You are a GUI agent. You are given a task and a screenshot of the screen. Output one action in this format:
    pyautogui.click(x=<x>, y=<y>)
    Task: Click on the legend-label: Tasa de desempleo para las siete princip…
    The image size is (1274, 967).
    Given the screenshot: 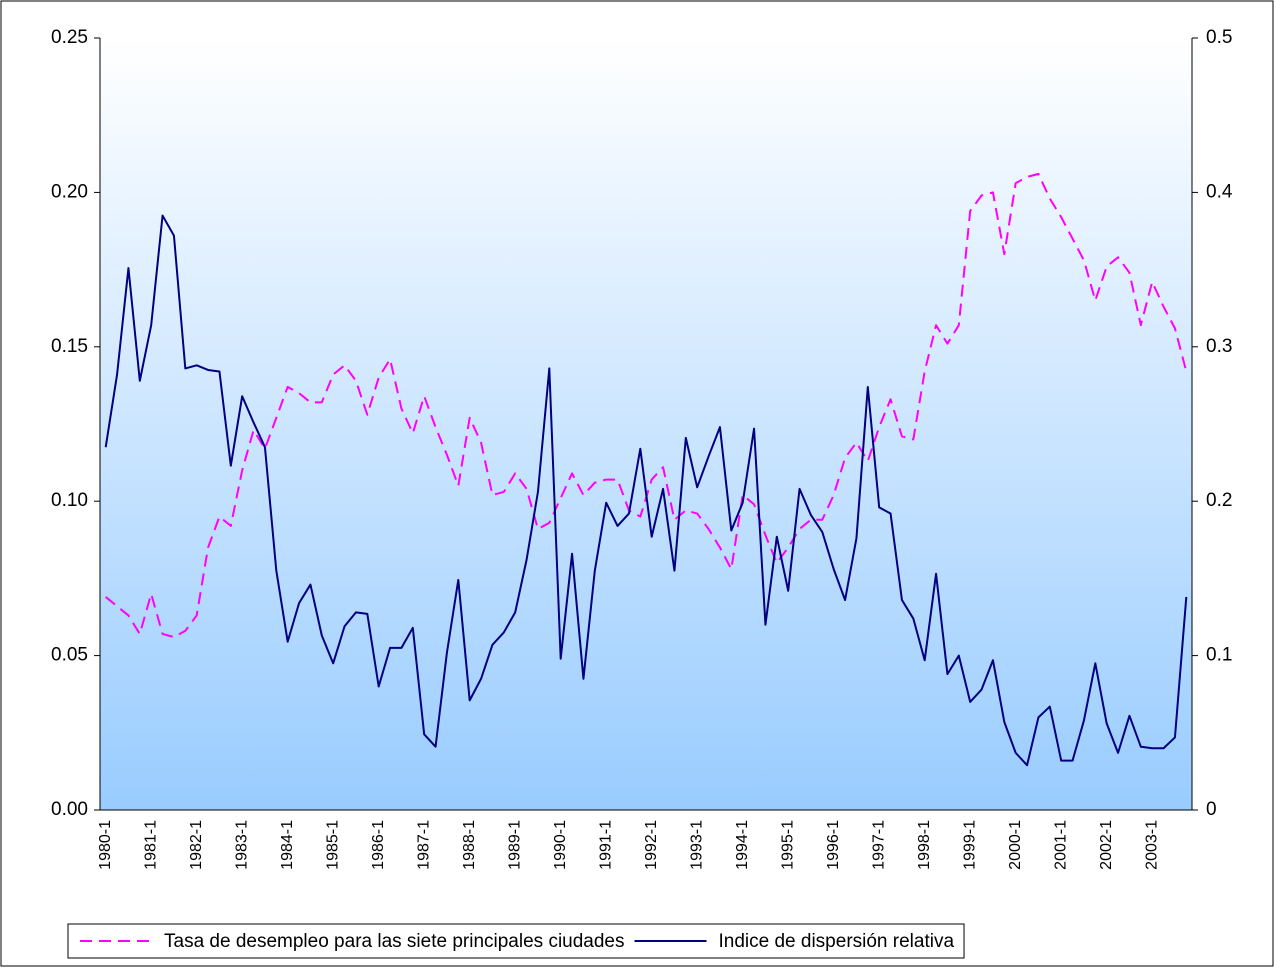 What is the action you would take?
    pyautogui.click(x=394, y=941)
    